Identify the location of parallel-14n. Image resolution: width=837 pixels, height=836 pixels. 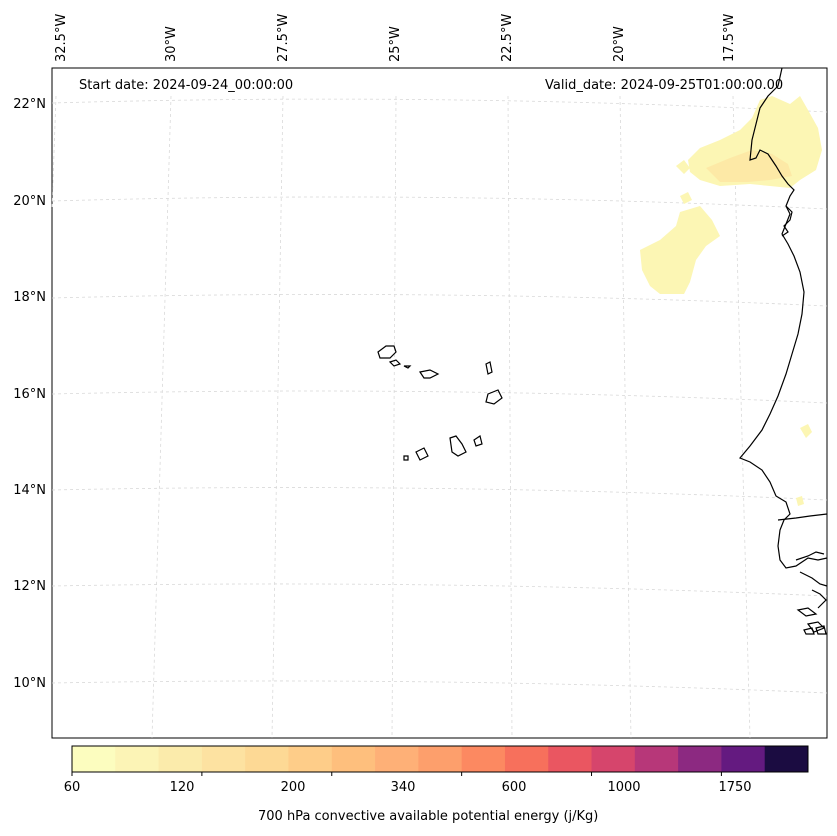
(439, 494).